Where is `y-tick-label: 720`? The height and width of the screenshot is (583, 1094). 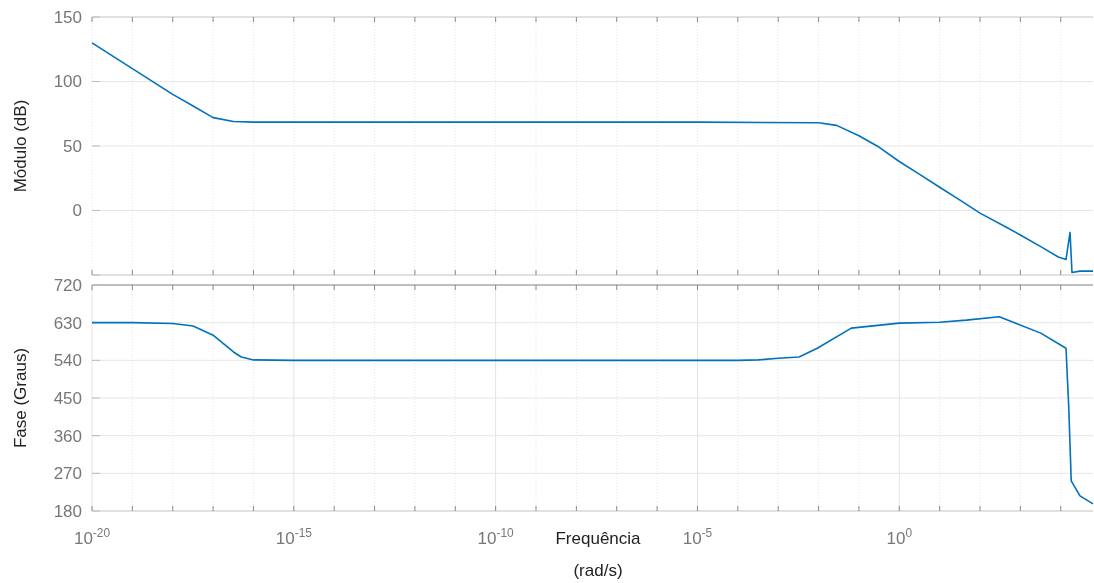
y-tick-label: 720 is located at coordinates (67, 285).